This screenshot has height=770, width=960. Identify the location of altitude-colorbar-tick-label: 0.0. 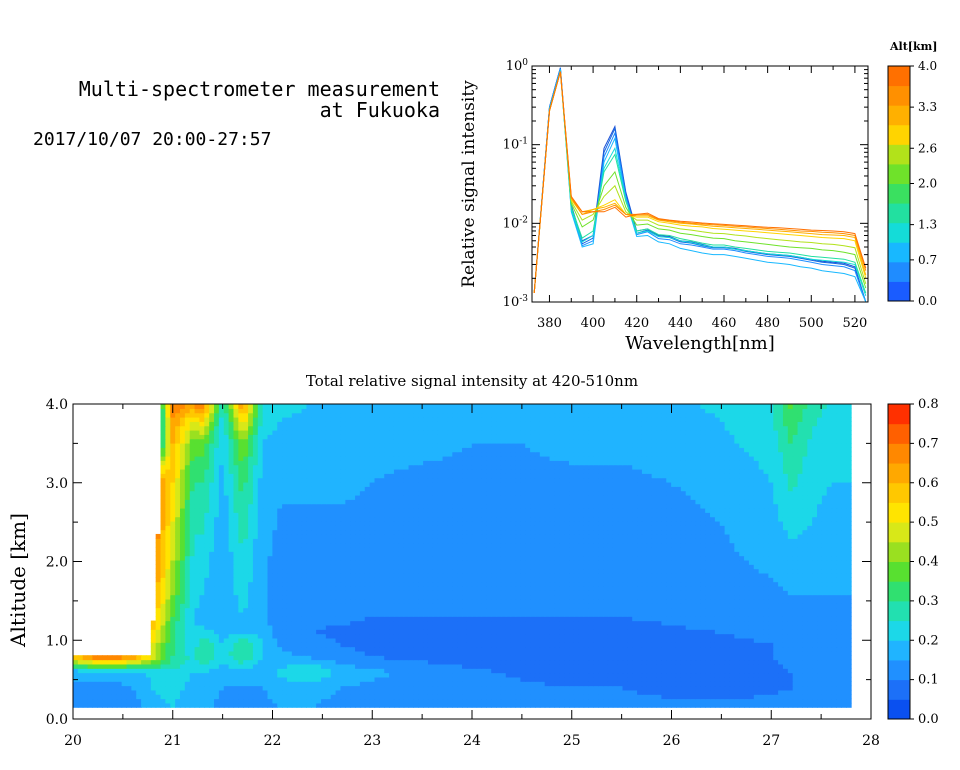
(927, 301).